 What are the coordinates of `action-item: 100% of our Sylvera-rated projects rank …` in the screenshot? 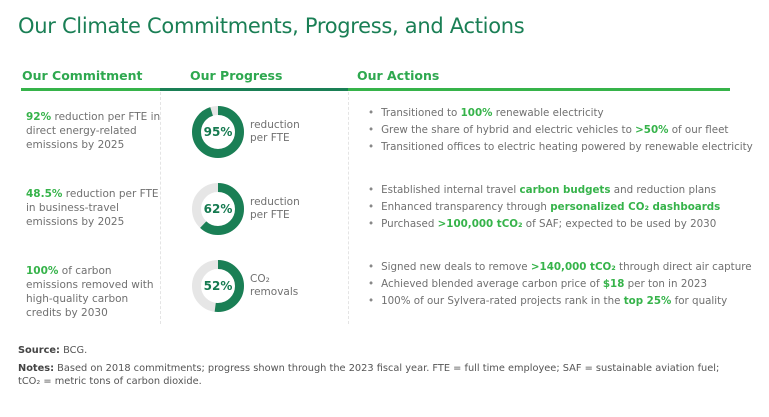 It's located at (560, 301).